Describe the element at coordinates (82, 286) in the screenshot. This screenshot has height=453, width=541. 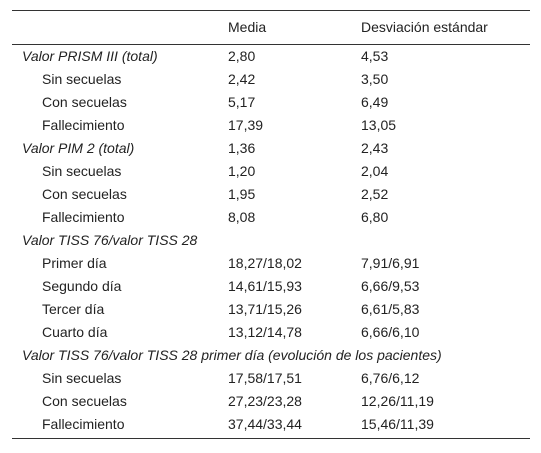
I see `row-label: Segundo día` at that location.